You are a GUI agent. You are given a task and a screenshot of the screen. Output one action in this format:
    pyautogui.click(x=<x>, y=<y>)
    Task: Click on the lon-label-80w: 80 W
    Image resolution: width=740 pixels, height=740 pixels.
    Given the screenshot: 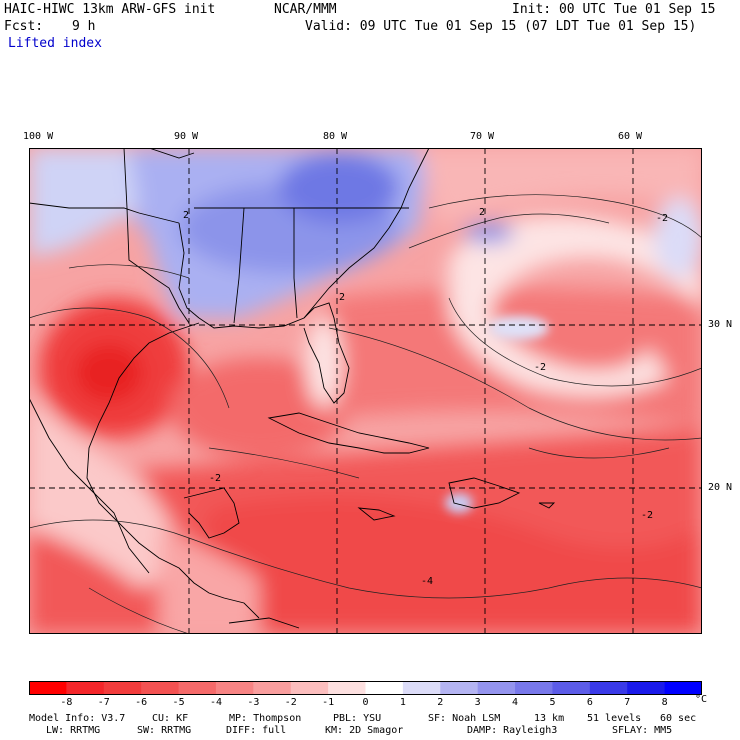 What is the action you would take?
    pyautogui.click(x=335, y=136)
    